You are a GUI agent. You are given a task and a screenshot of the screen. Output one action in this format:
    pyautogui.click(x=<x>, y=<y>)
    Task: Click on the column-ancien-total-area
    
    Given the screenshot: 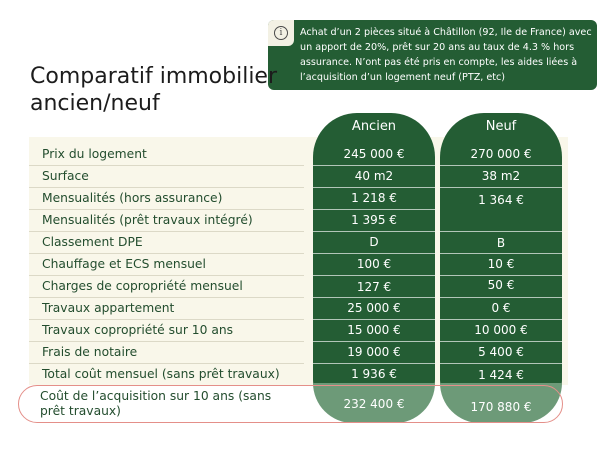 What is the action you would take?
    pyautogui.click(x=374, y=403)
    